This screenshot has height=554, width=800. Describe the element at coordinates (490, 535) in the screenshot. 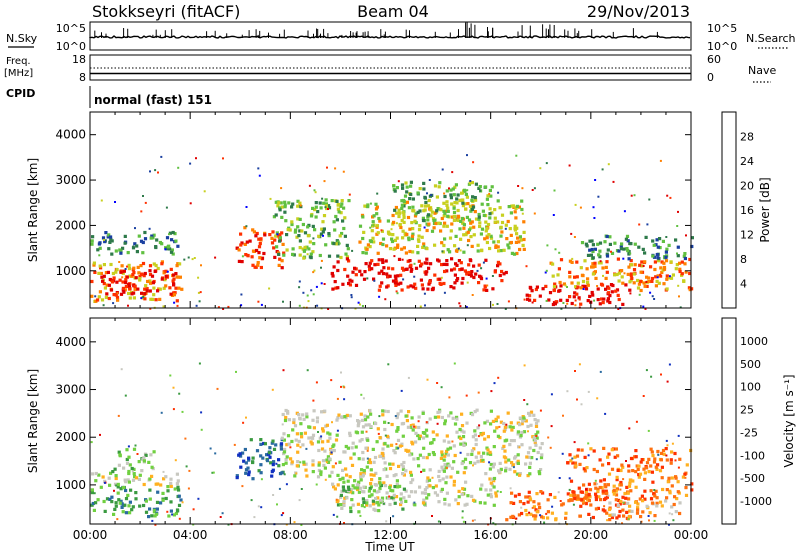

I see `xtick-label: 16:00` at that location.